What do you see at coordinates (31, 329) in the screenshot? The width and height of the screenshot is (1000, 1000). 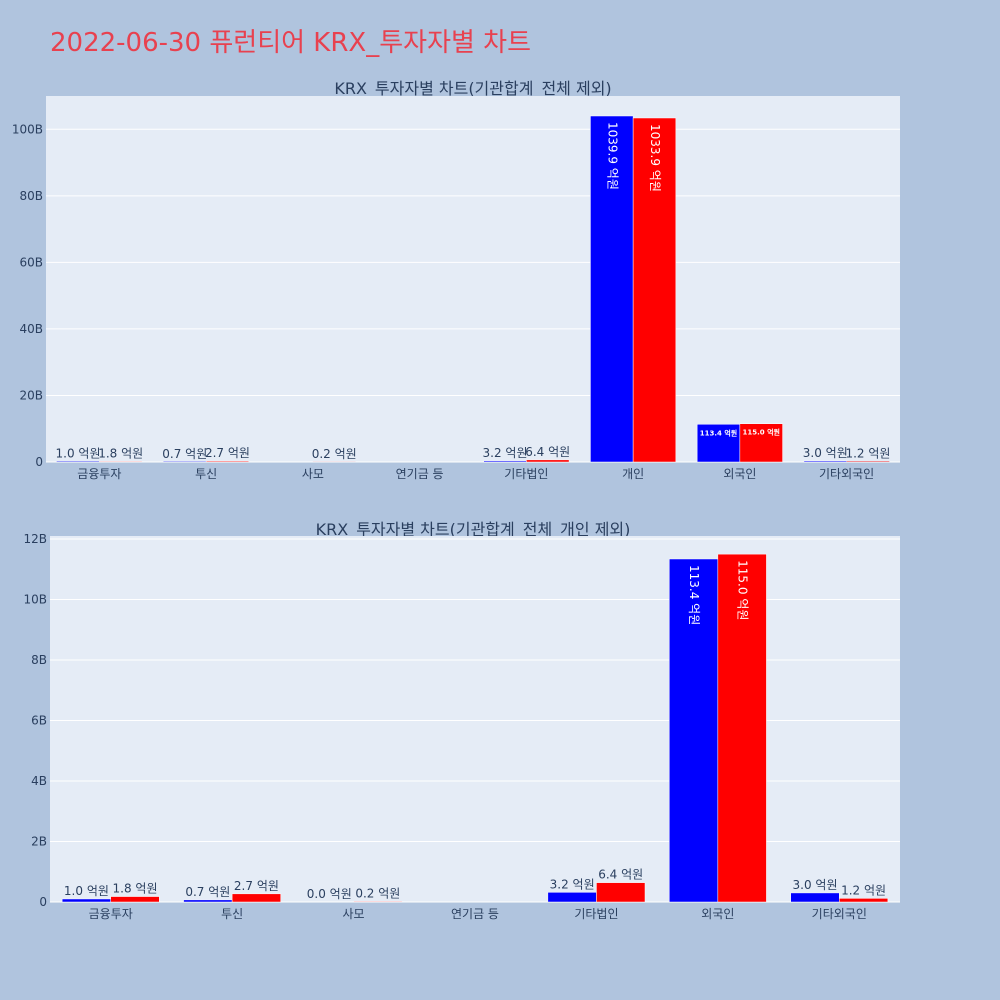 I see `y-tick-label: 40B` at bounding box center [31, 329].